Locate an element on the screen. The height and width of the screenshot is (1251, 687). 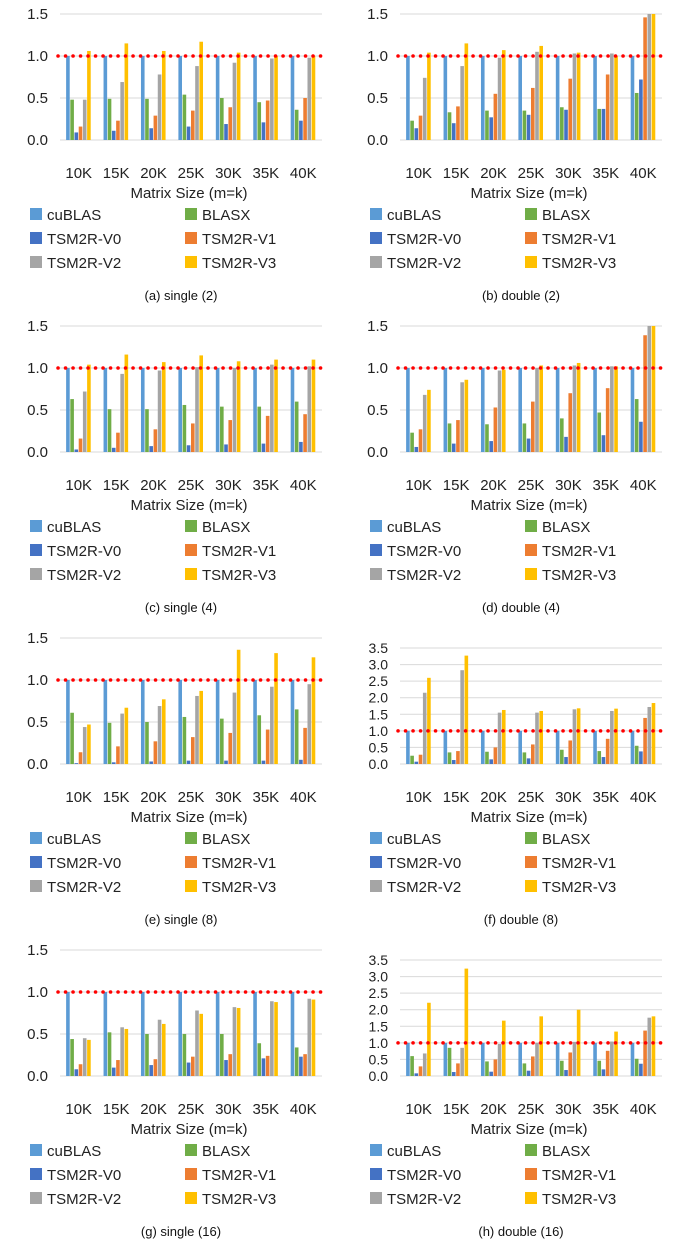
bar-tsm2r-v3-40k is located at coordinates (653, 77).